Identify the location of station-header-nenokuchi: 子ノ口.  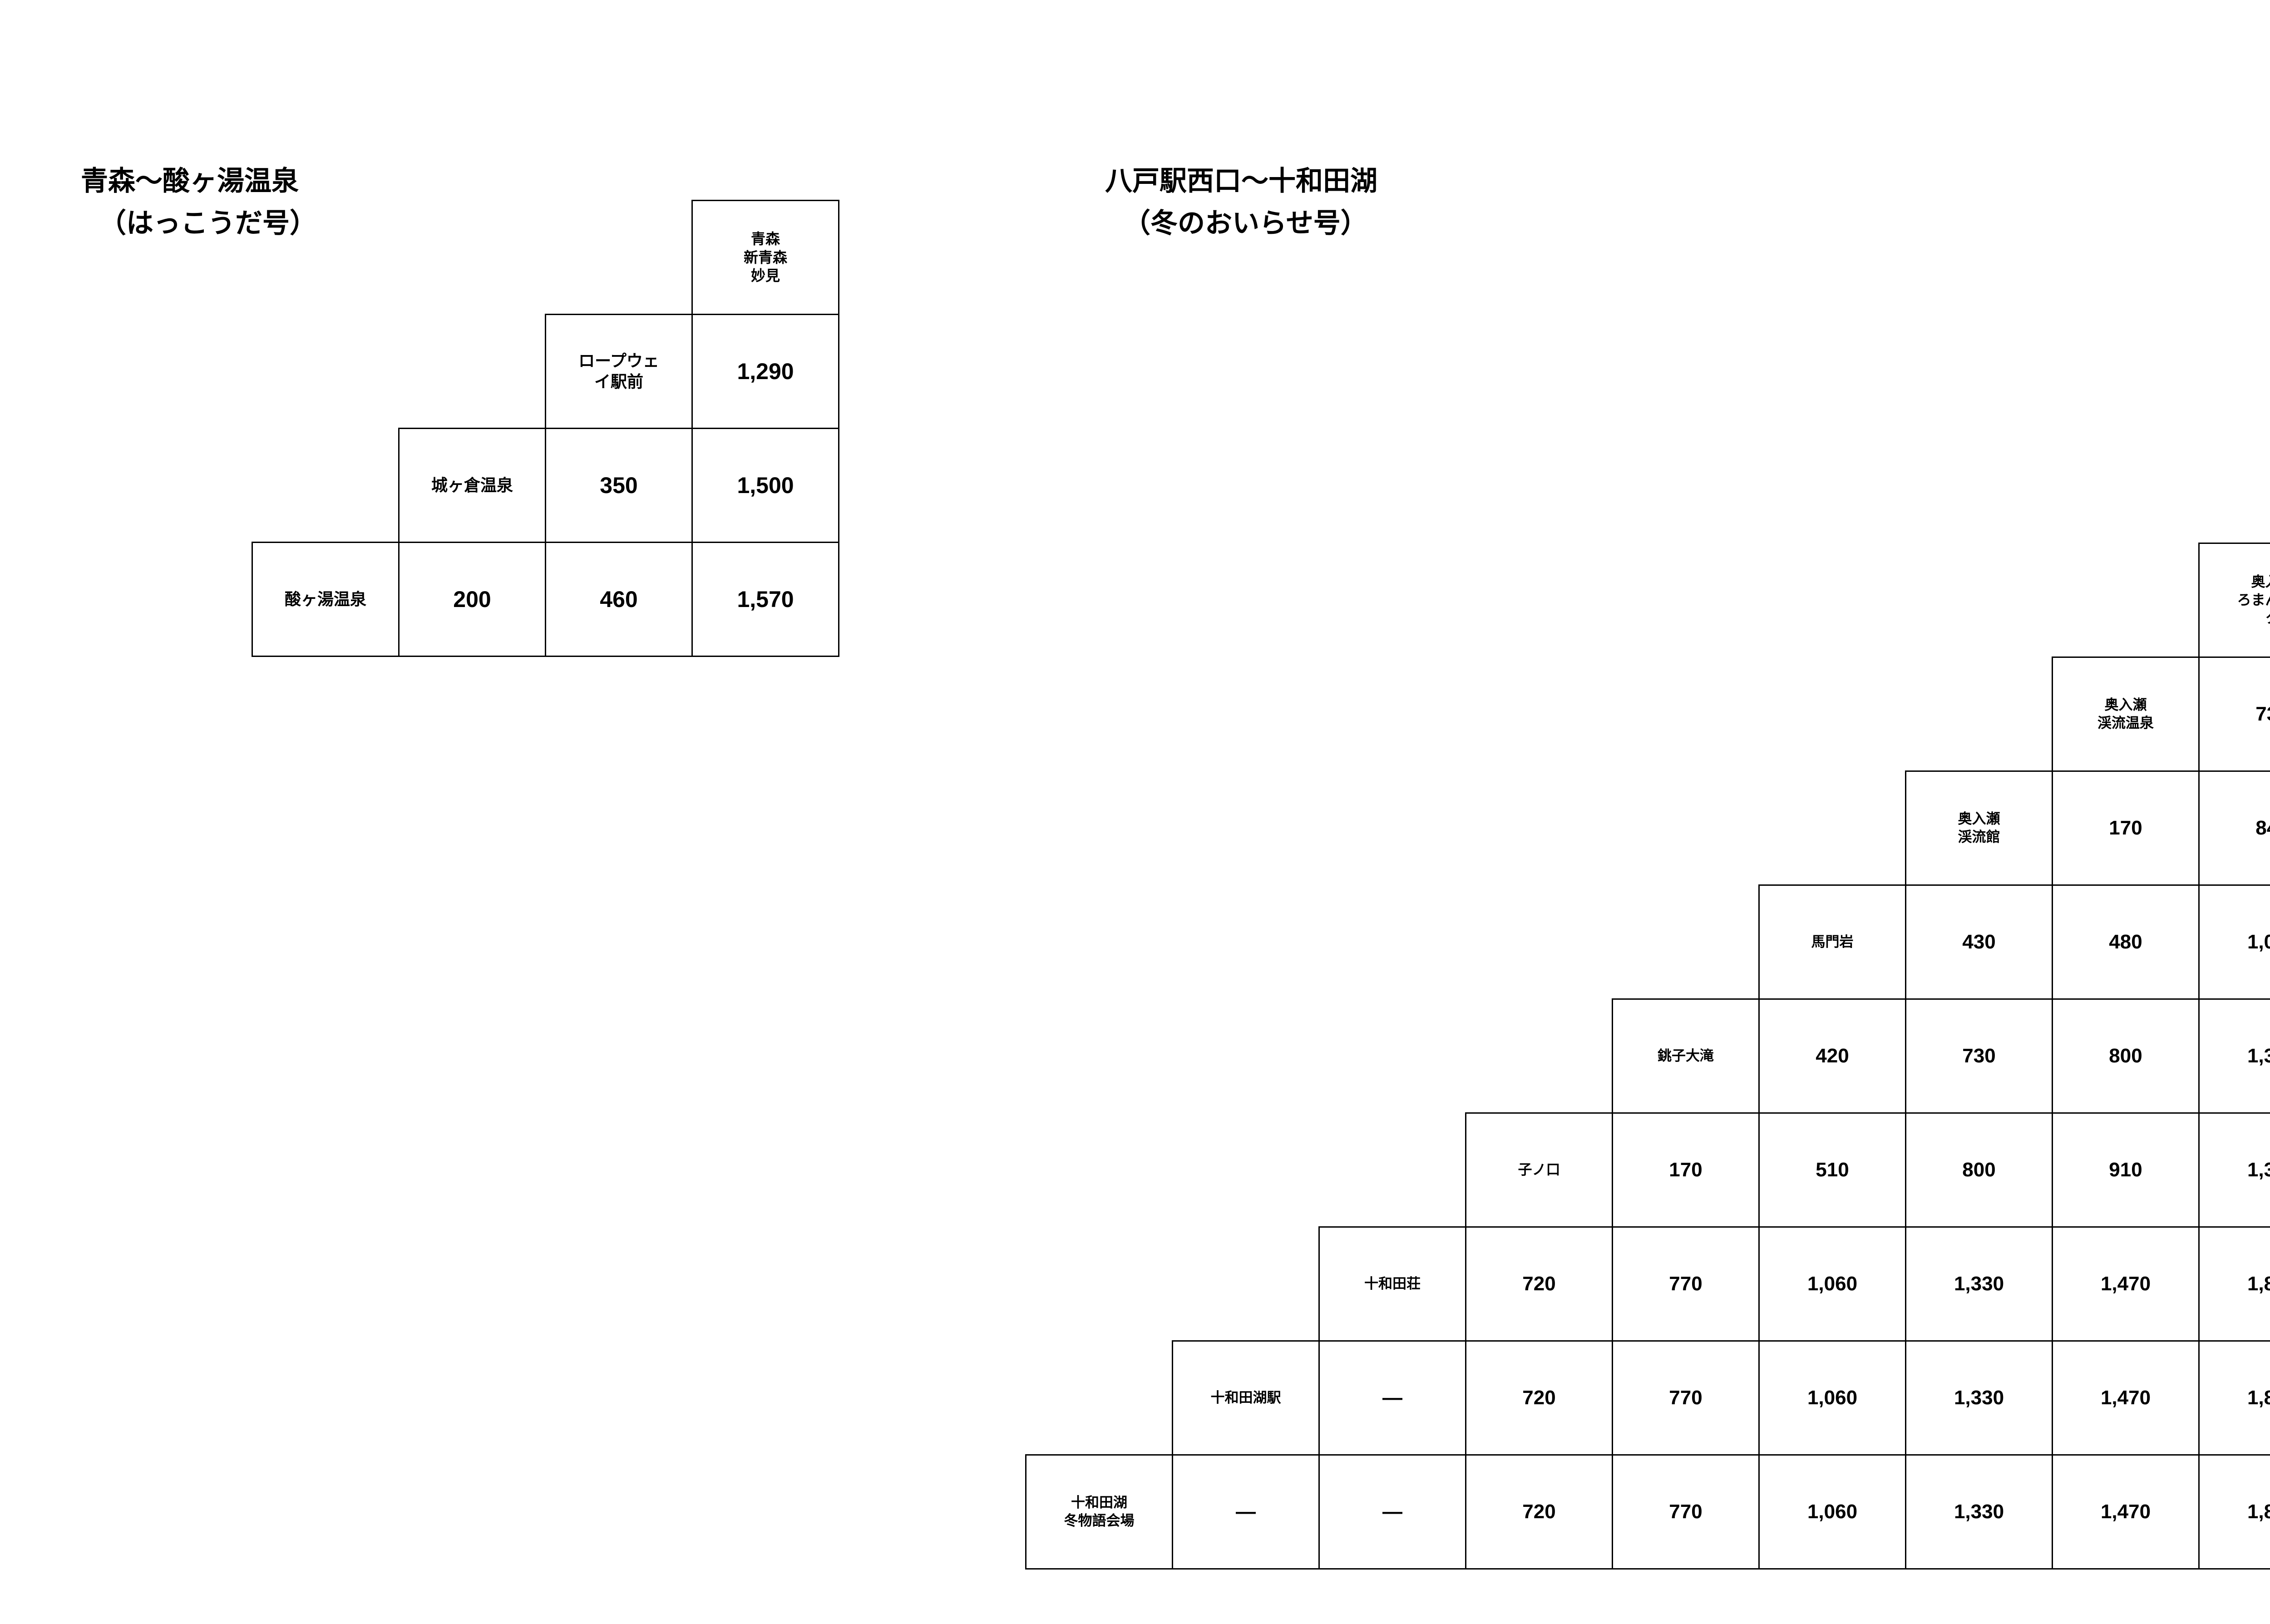
(1539, 1170).